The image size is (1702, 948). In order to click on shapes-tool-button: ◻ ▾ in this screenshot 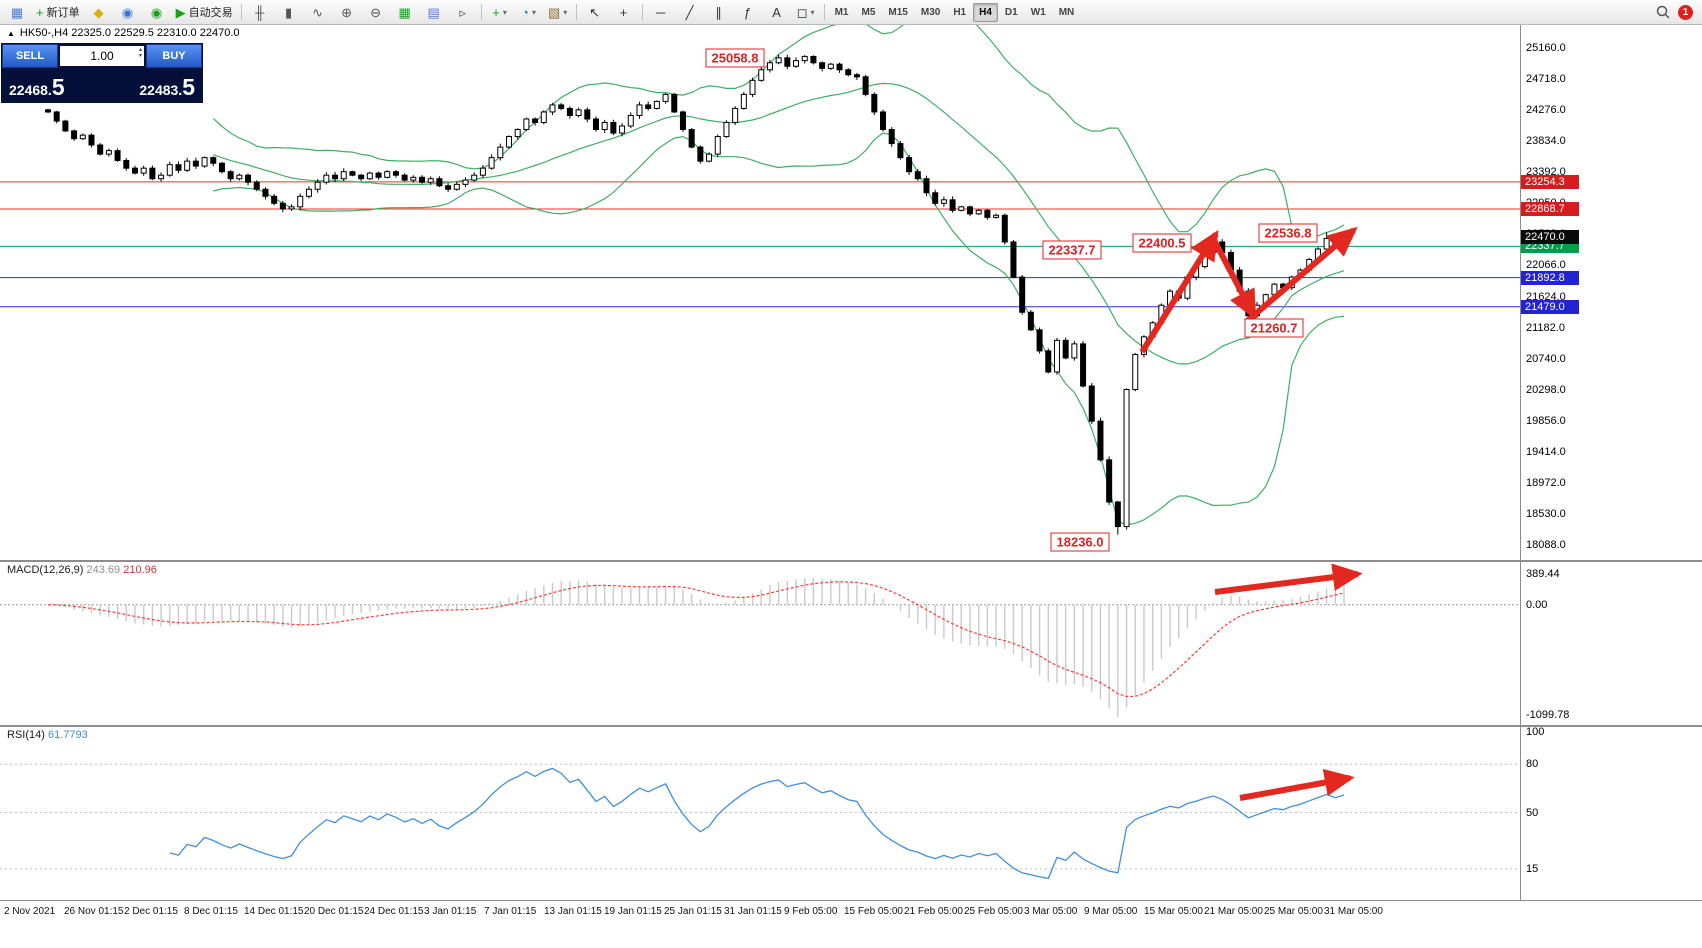, I will do `click(806, 12)`.